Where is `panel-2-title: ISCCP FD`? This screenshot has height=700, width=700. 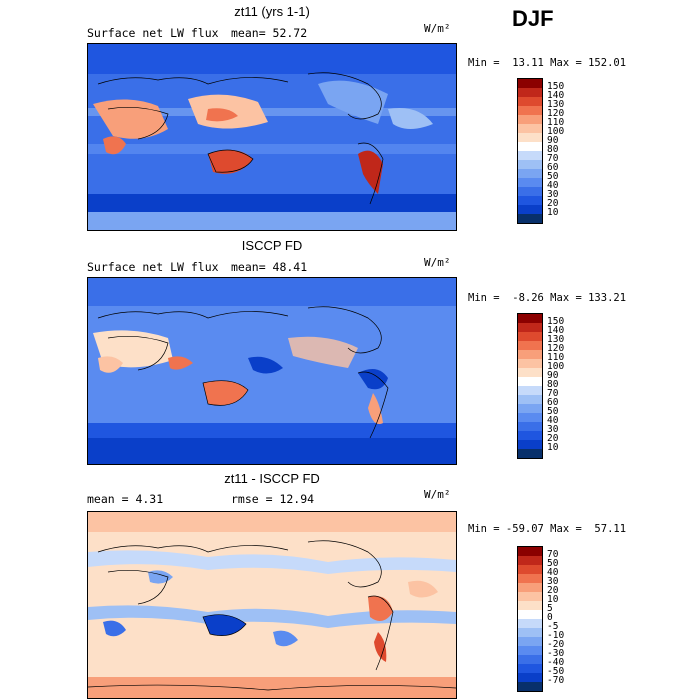
panel-2-title: ISCCP FD is located at coordinates (272, 245).